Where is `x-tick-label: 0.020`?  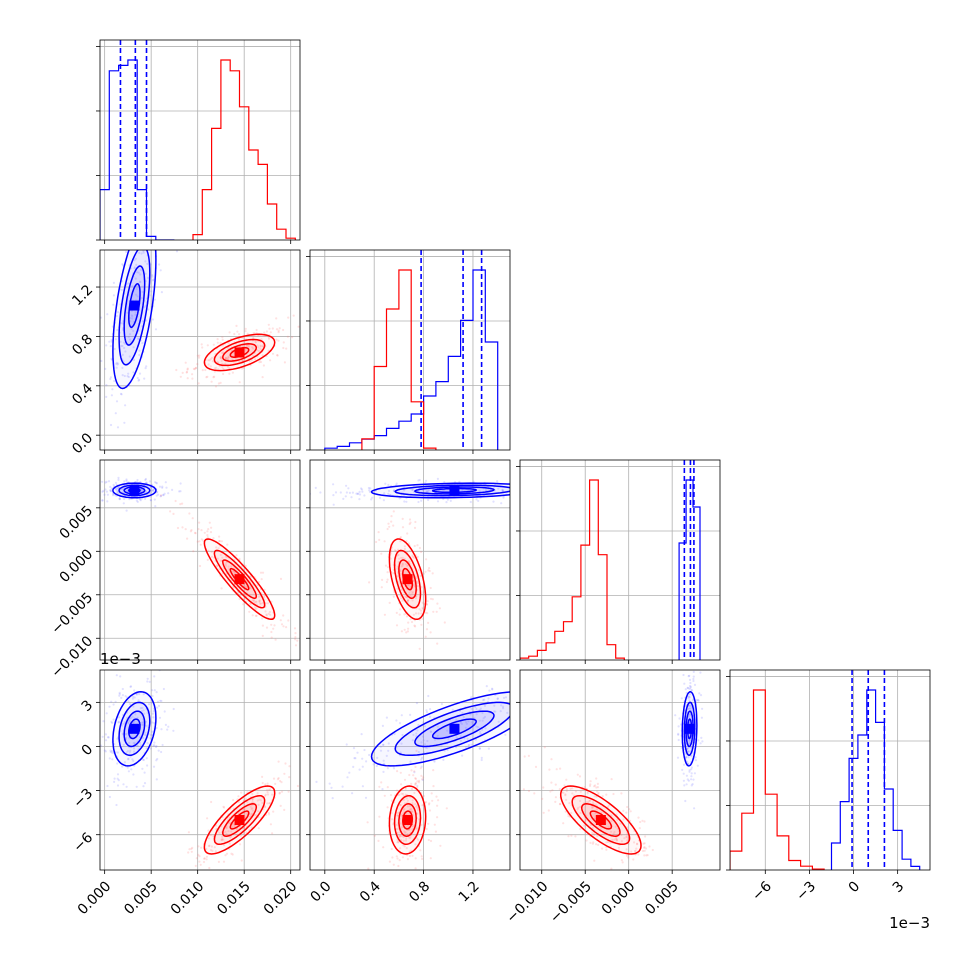
x-tick-label: 0.020 is located at coordinates (281, 898).